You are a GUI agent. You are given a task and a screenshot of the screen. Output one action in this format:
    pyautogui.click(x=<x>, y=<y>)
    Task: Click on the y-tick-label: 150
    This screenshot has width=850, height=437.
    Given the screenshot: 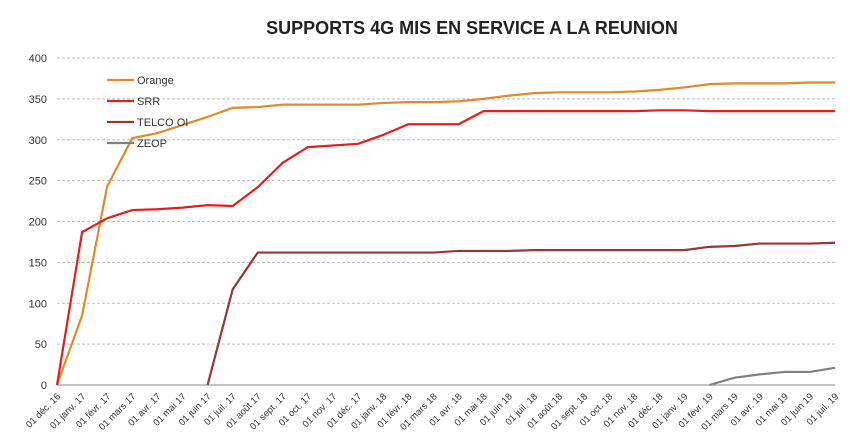 What is the action you would take?
    pyautogui.click(x=38, y=263)
    